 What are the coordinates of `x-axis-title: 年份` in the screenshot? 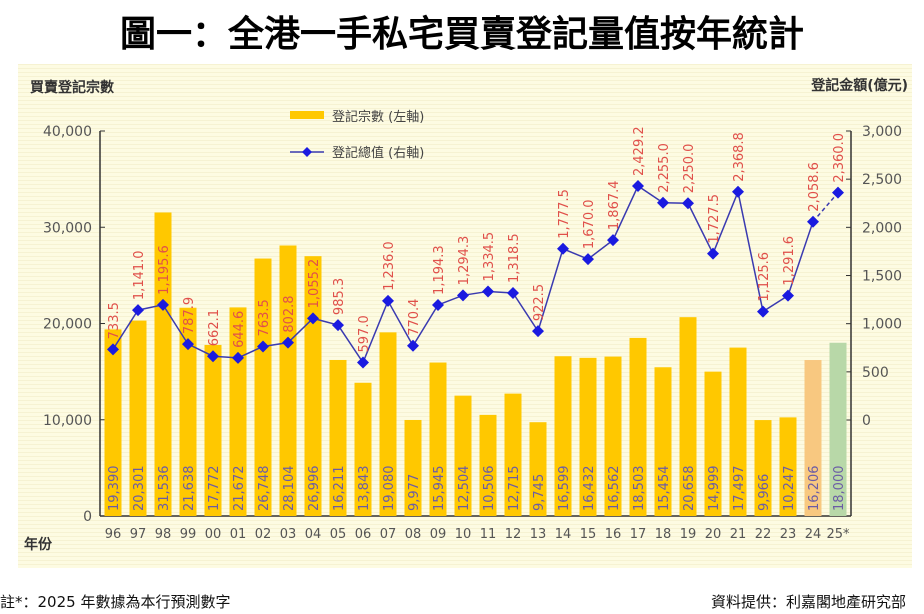 It's located at (38, 544).